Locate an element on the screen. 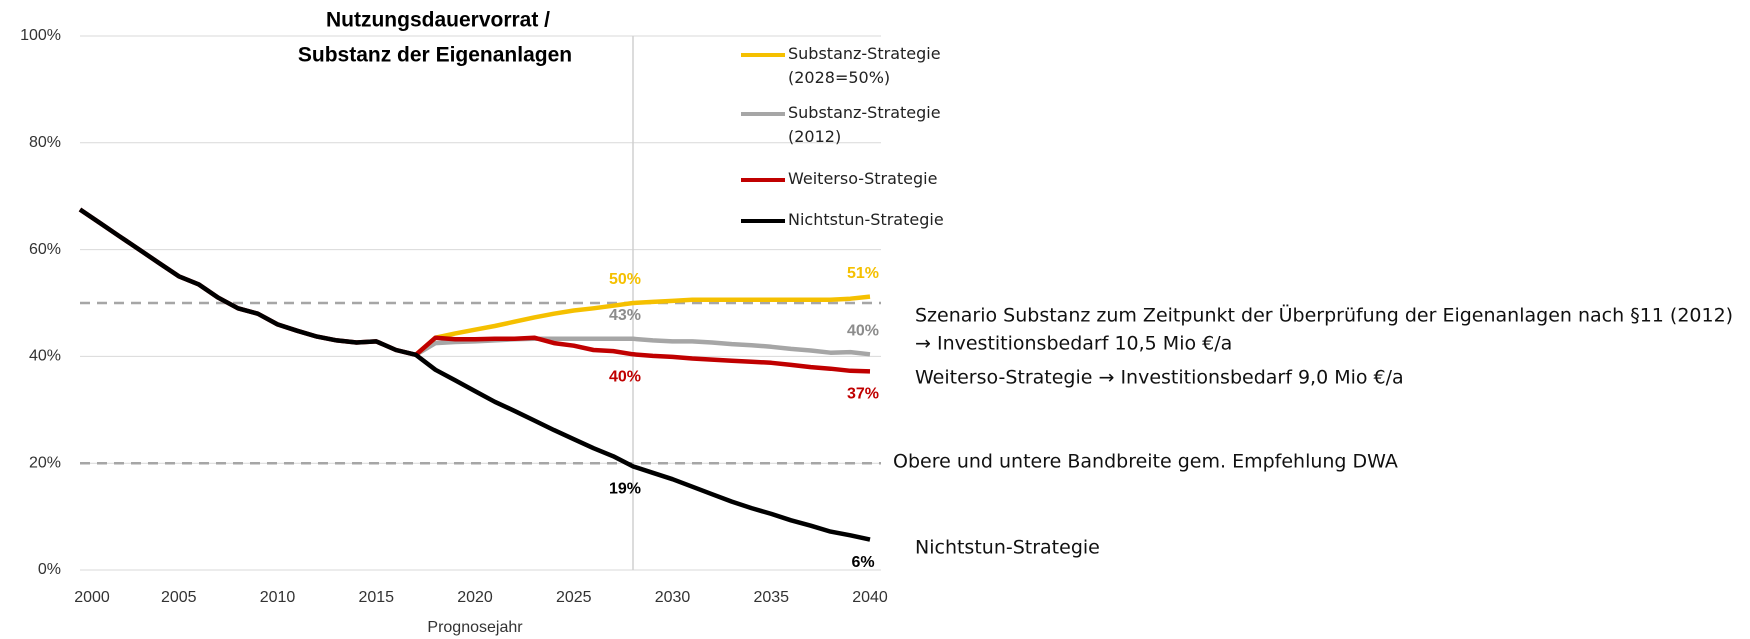 Image resolution: width=1750 pixels, height=639 pixels. x-tick-label: 2000 is located at coordinates (92, 597).